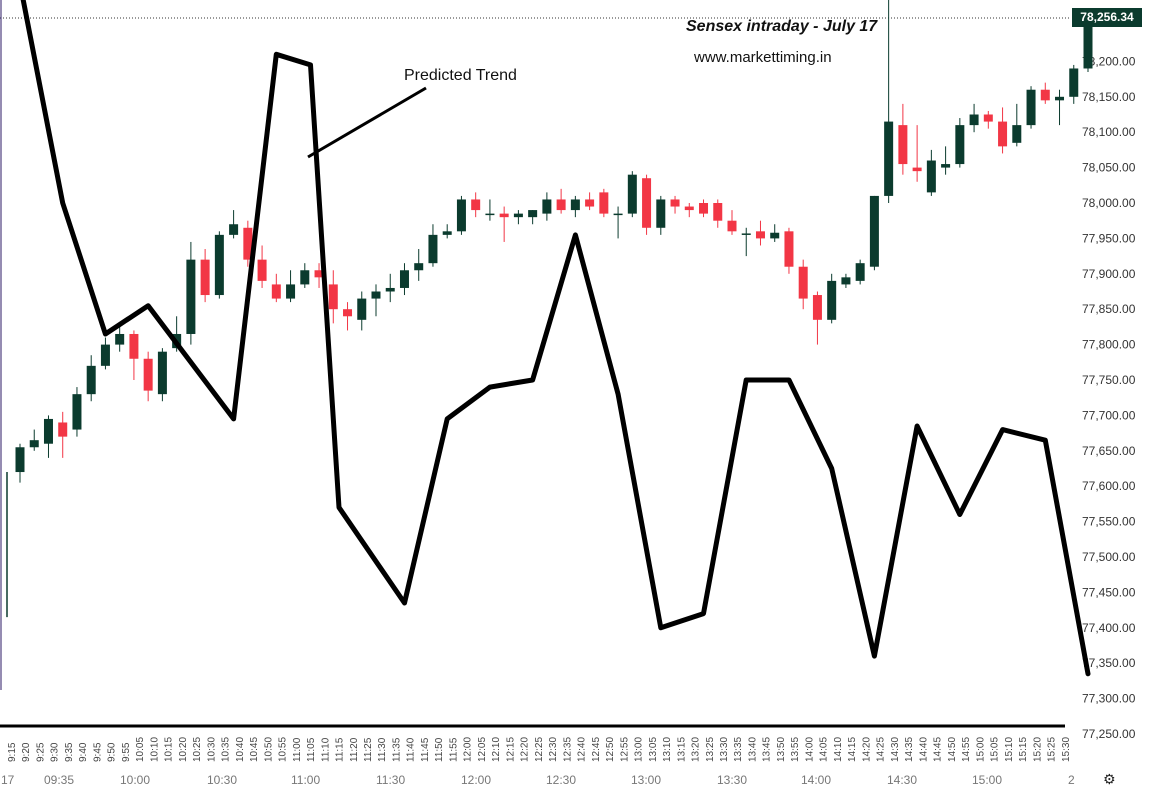 The image size is (1150, 805). I want to click on settings-icon: ⚙, so click(1109, 780).